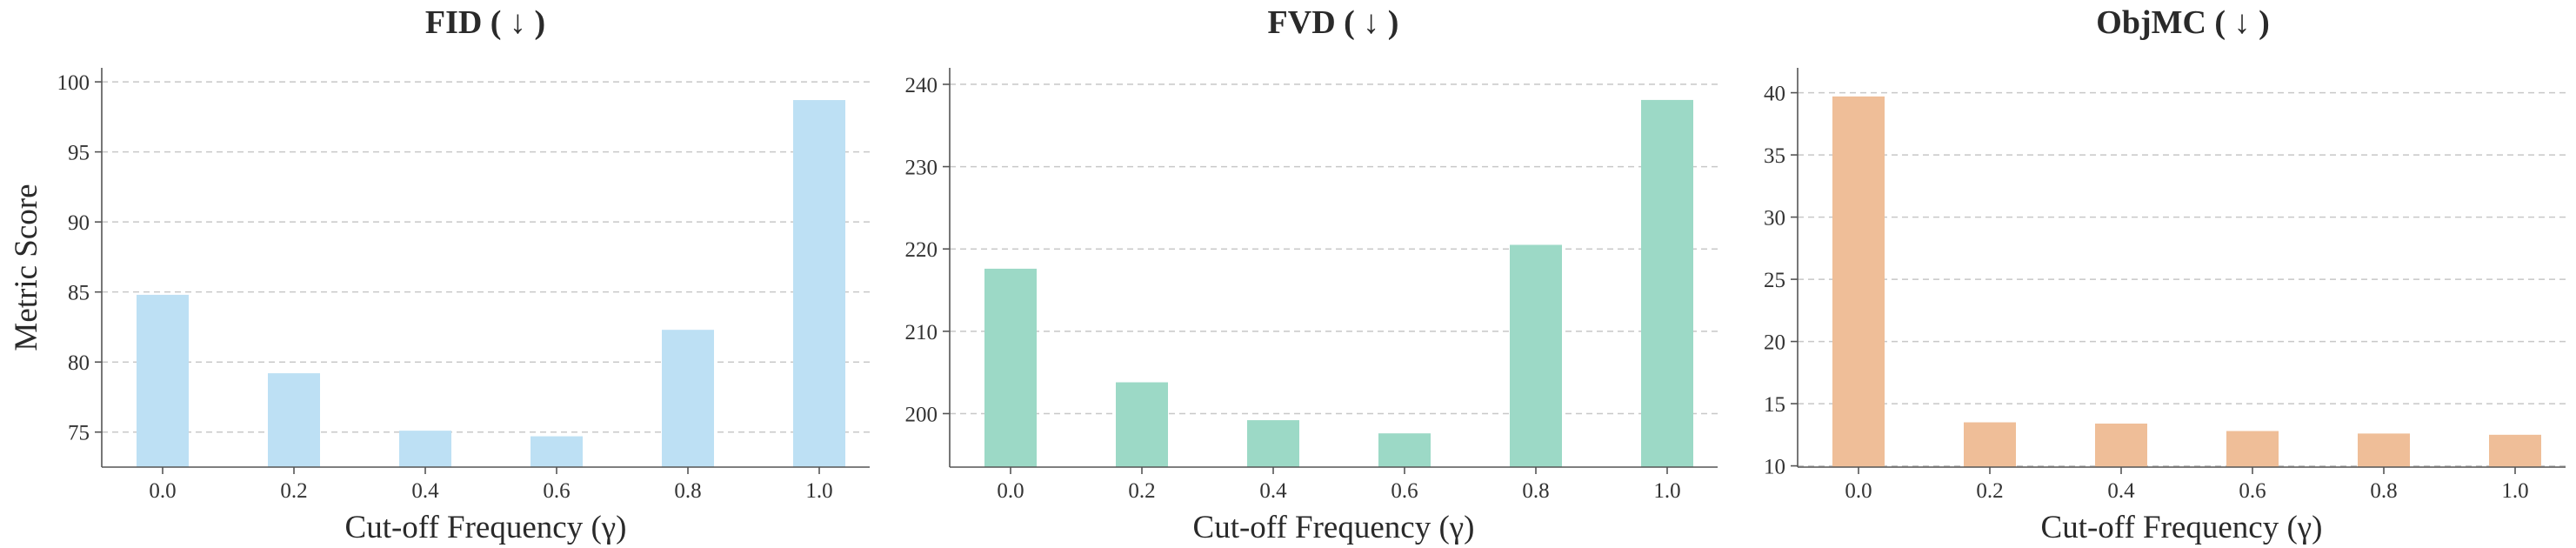  Describe the element at coordinates (1774, 156) in the screenshot. I see `y-tick-label: 35` at that location.